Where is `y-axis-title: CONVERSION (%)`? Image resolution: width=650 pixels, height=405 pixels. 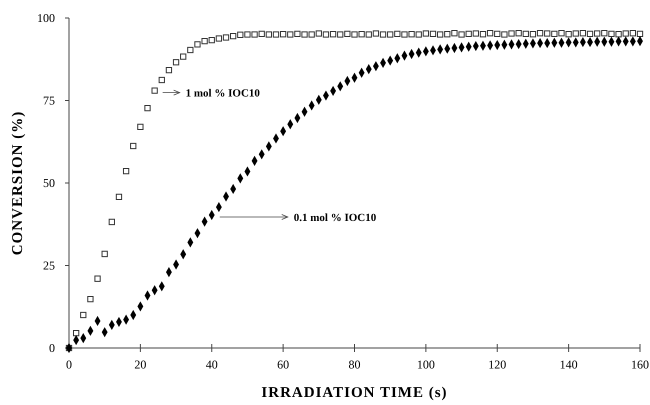
y-axis-title: CONVERSION (%) is located at coordinates (18, 183).